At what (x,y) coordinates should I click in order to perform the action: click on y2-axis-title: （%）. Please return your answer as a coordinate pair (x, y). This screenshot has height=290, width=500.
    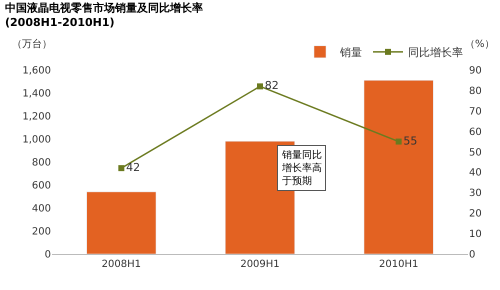
    Looking at the image, I should click on (480, 44).